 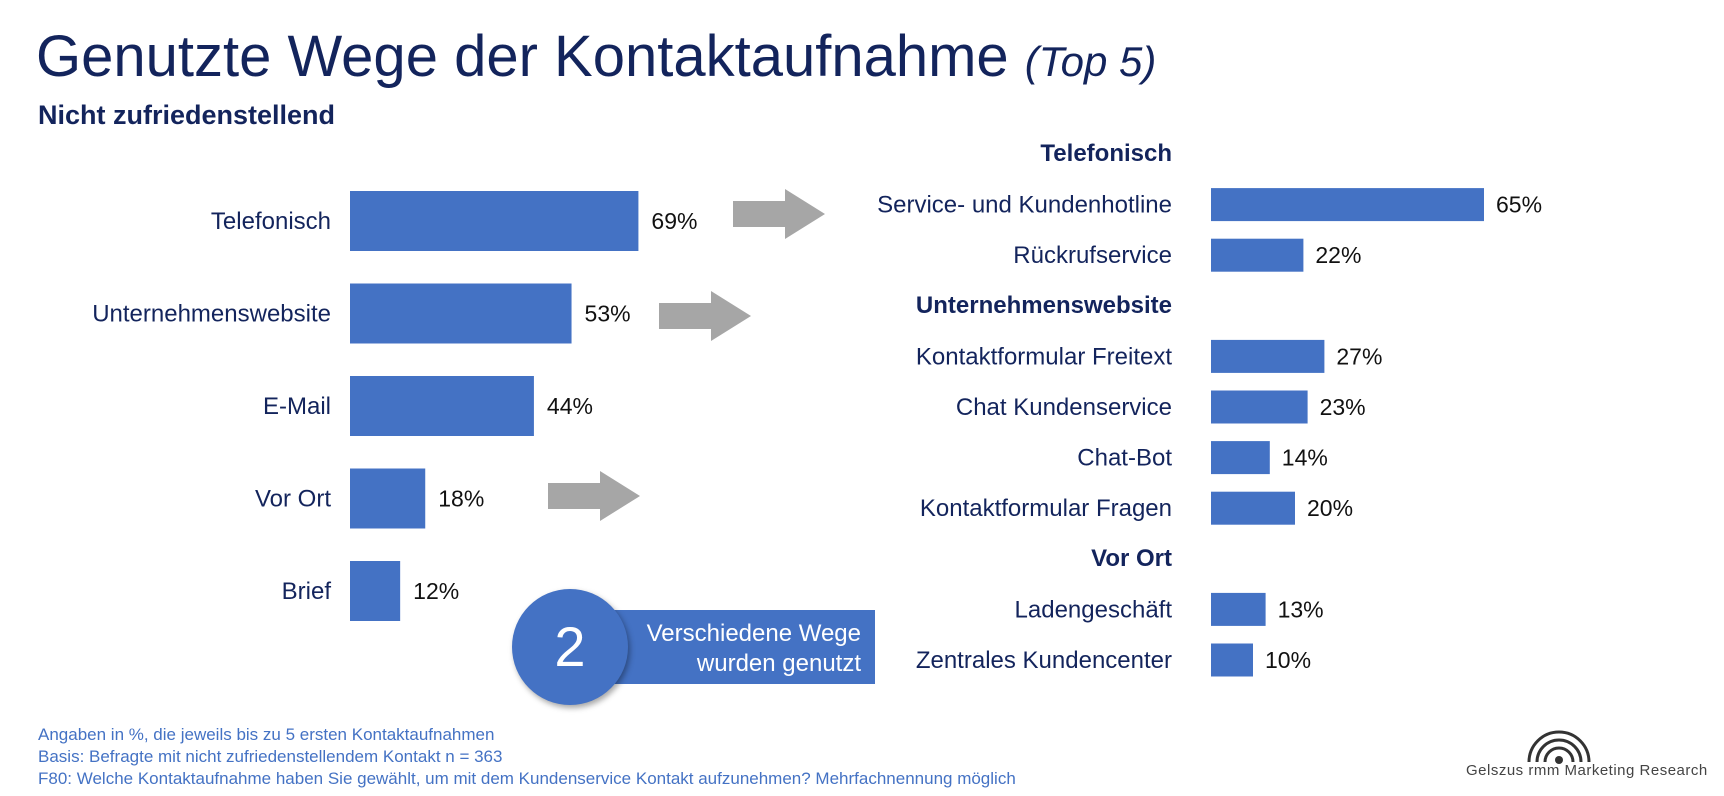 What do you see at coordinates (307, 591) in the screenshot?
I see `category-label: Brief` at bounding box center [307, 591].